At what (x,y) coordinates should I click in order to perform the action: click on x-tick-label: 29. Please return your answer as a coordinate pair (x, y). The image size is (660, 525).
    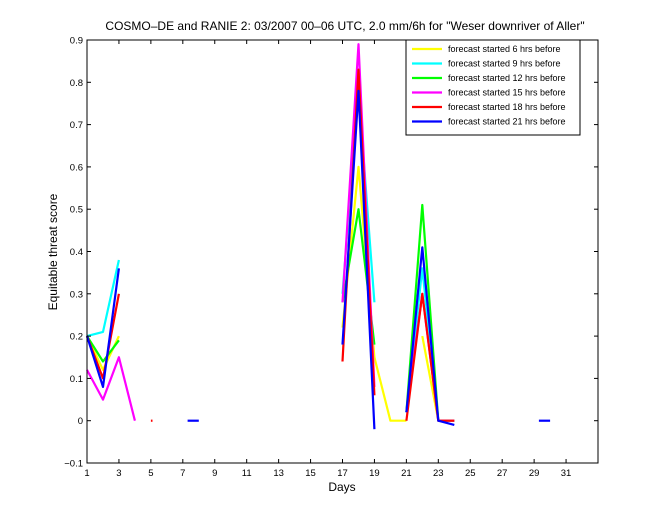
    Looking at the image, I should click on (534, 473).